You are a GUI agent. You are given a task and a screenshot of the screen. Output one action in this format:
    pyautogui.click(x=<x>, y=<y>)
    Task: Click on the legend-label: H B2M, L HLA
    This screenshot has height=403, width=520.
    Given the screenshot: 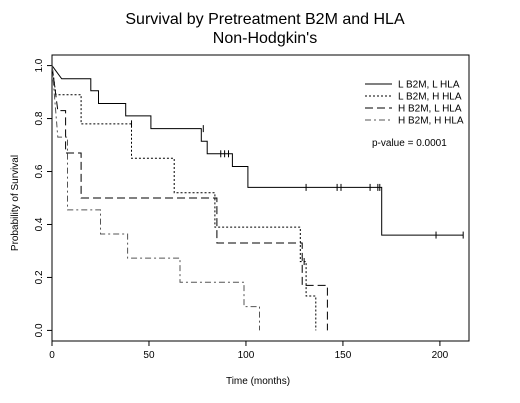 What is the action you would take?
    pyautogui.click(x=430, y=109)
    